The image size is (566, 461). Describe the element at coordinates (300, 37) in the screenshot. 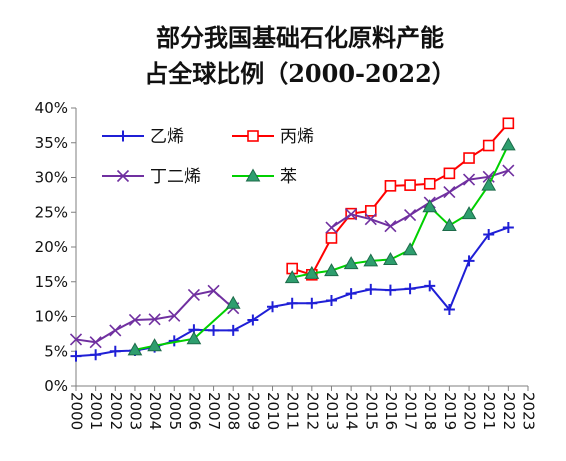

I see `chart-title-line1: 部分我国基础石化原料产能` at that location.